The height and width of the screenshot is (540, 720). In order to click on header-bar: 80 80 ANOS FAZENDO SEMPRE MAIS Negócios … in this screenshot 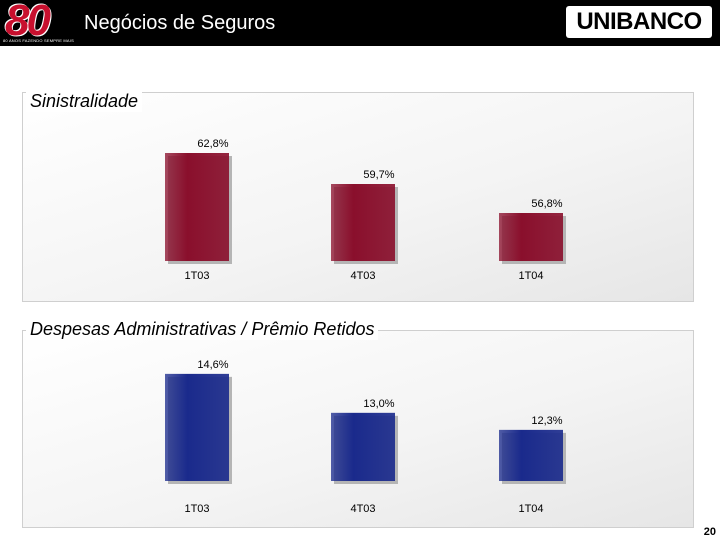, I will do `click(360, 23)`.